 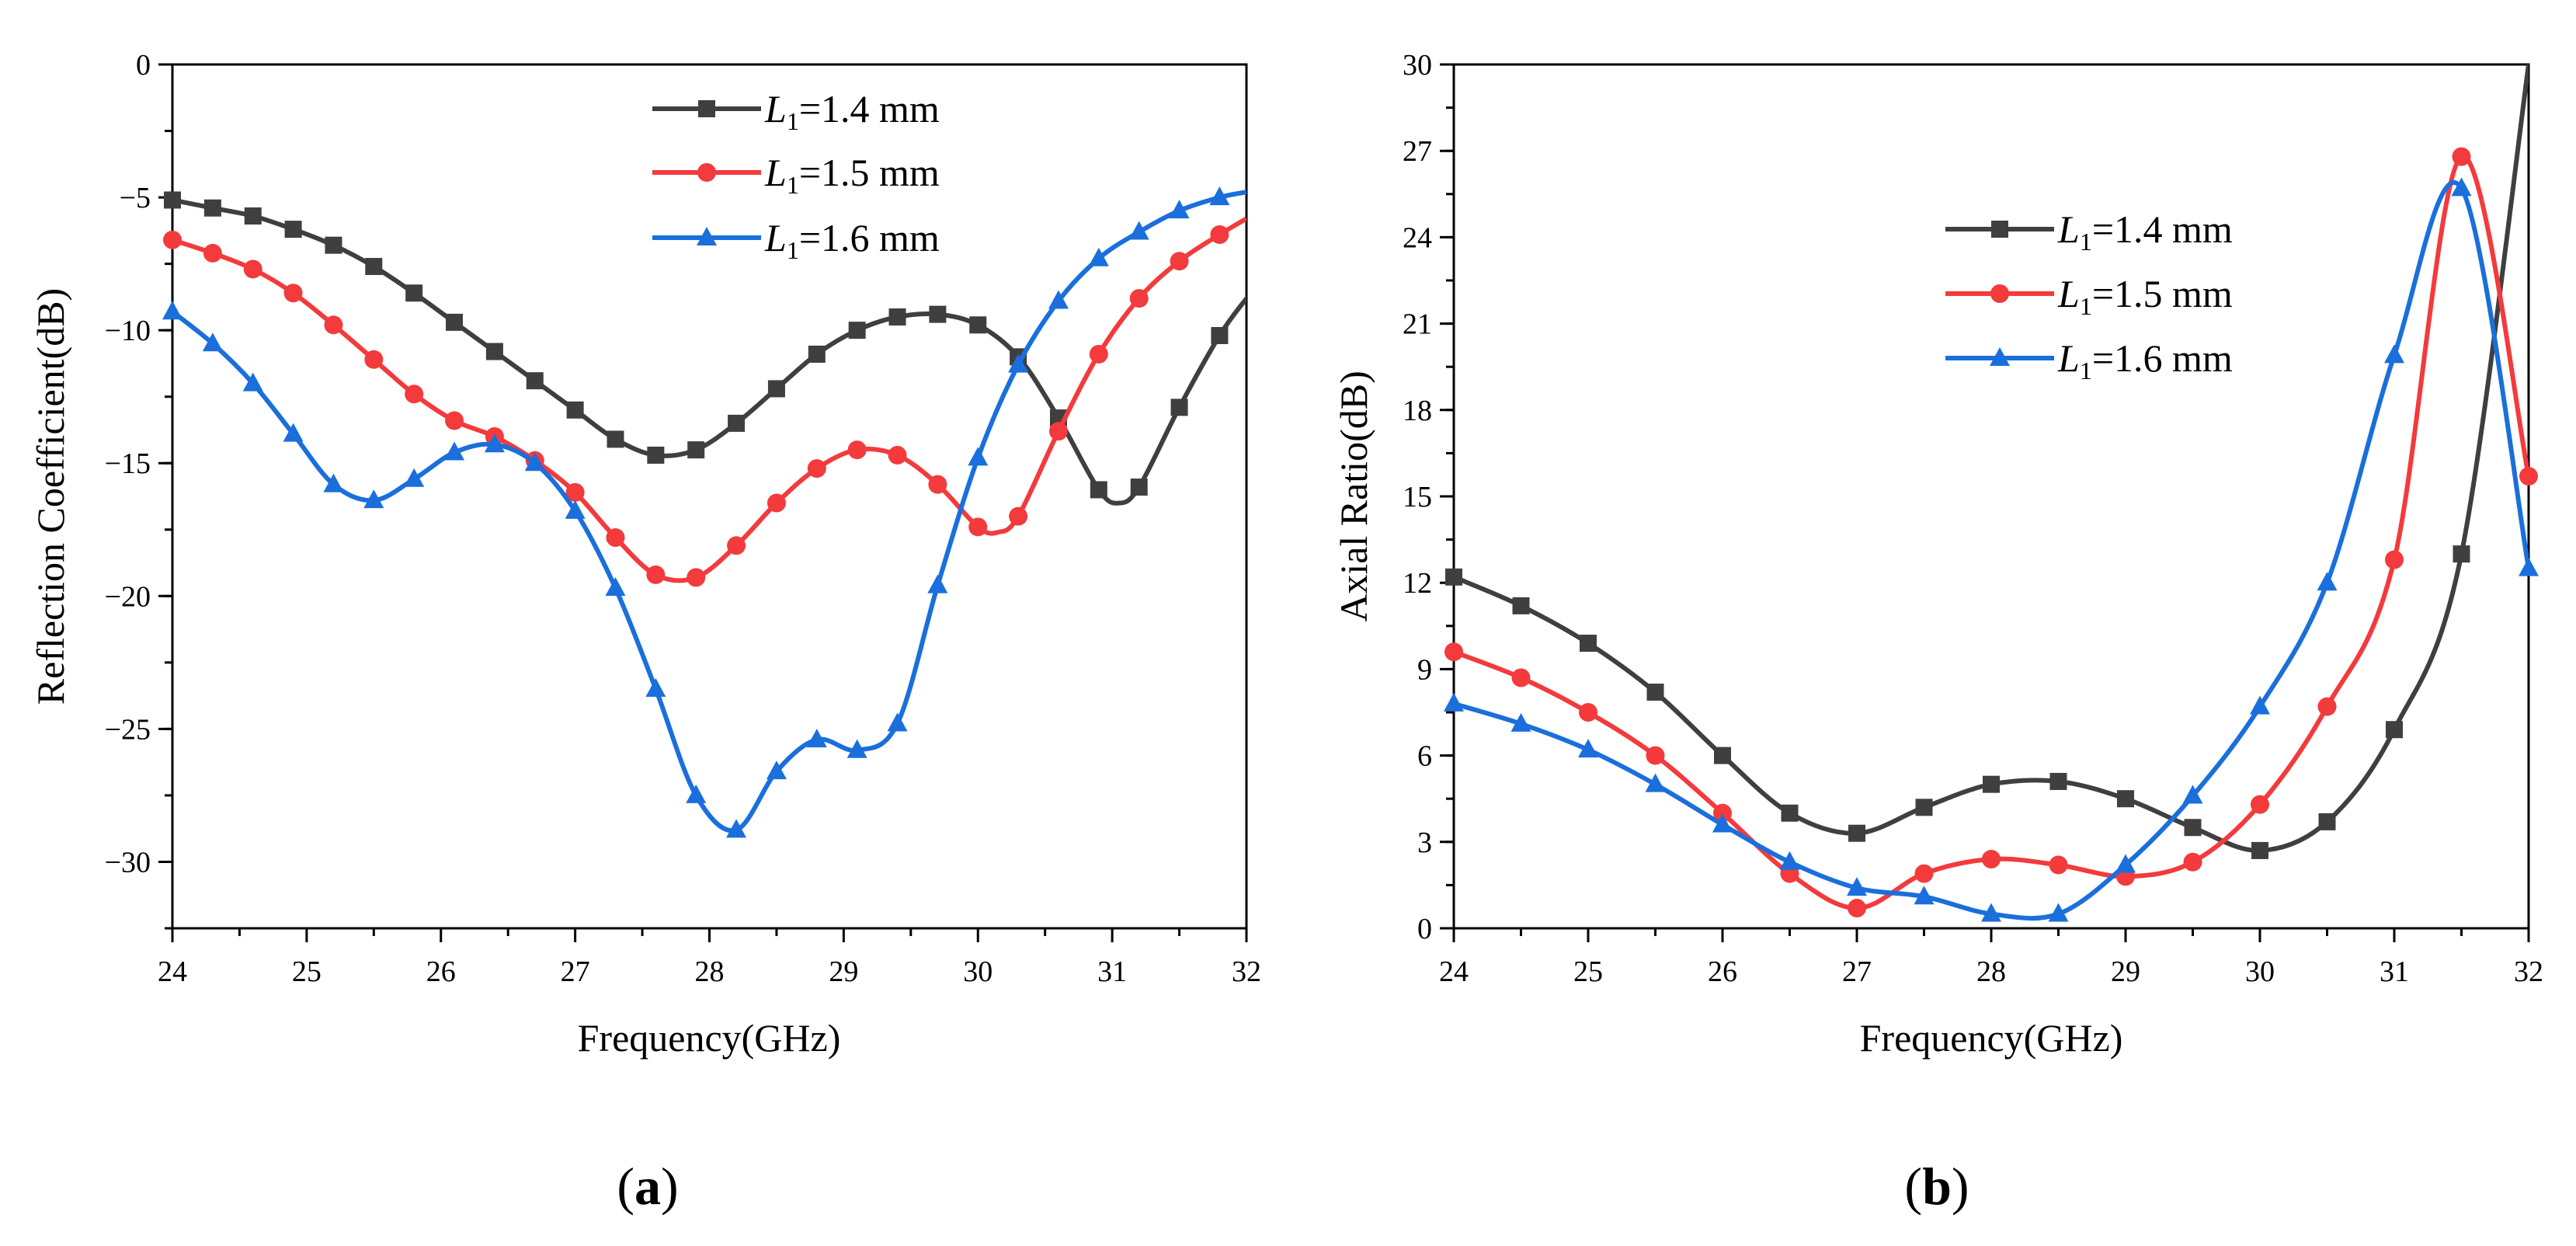 I want to click on x-tick-label: 24, so click(x=1454, y=971).